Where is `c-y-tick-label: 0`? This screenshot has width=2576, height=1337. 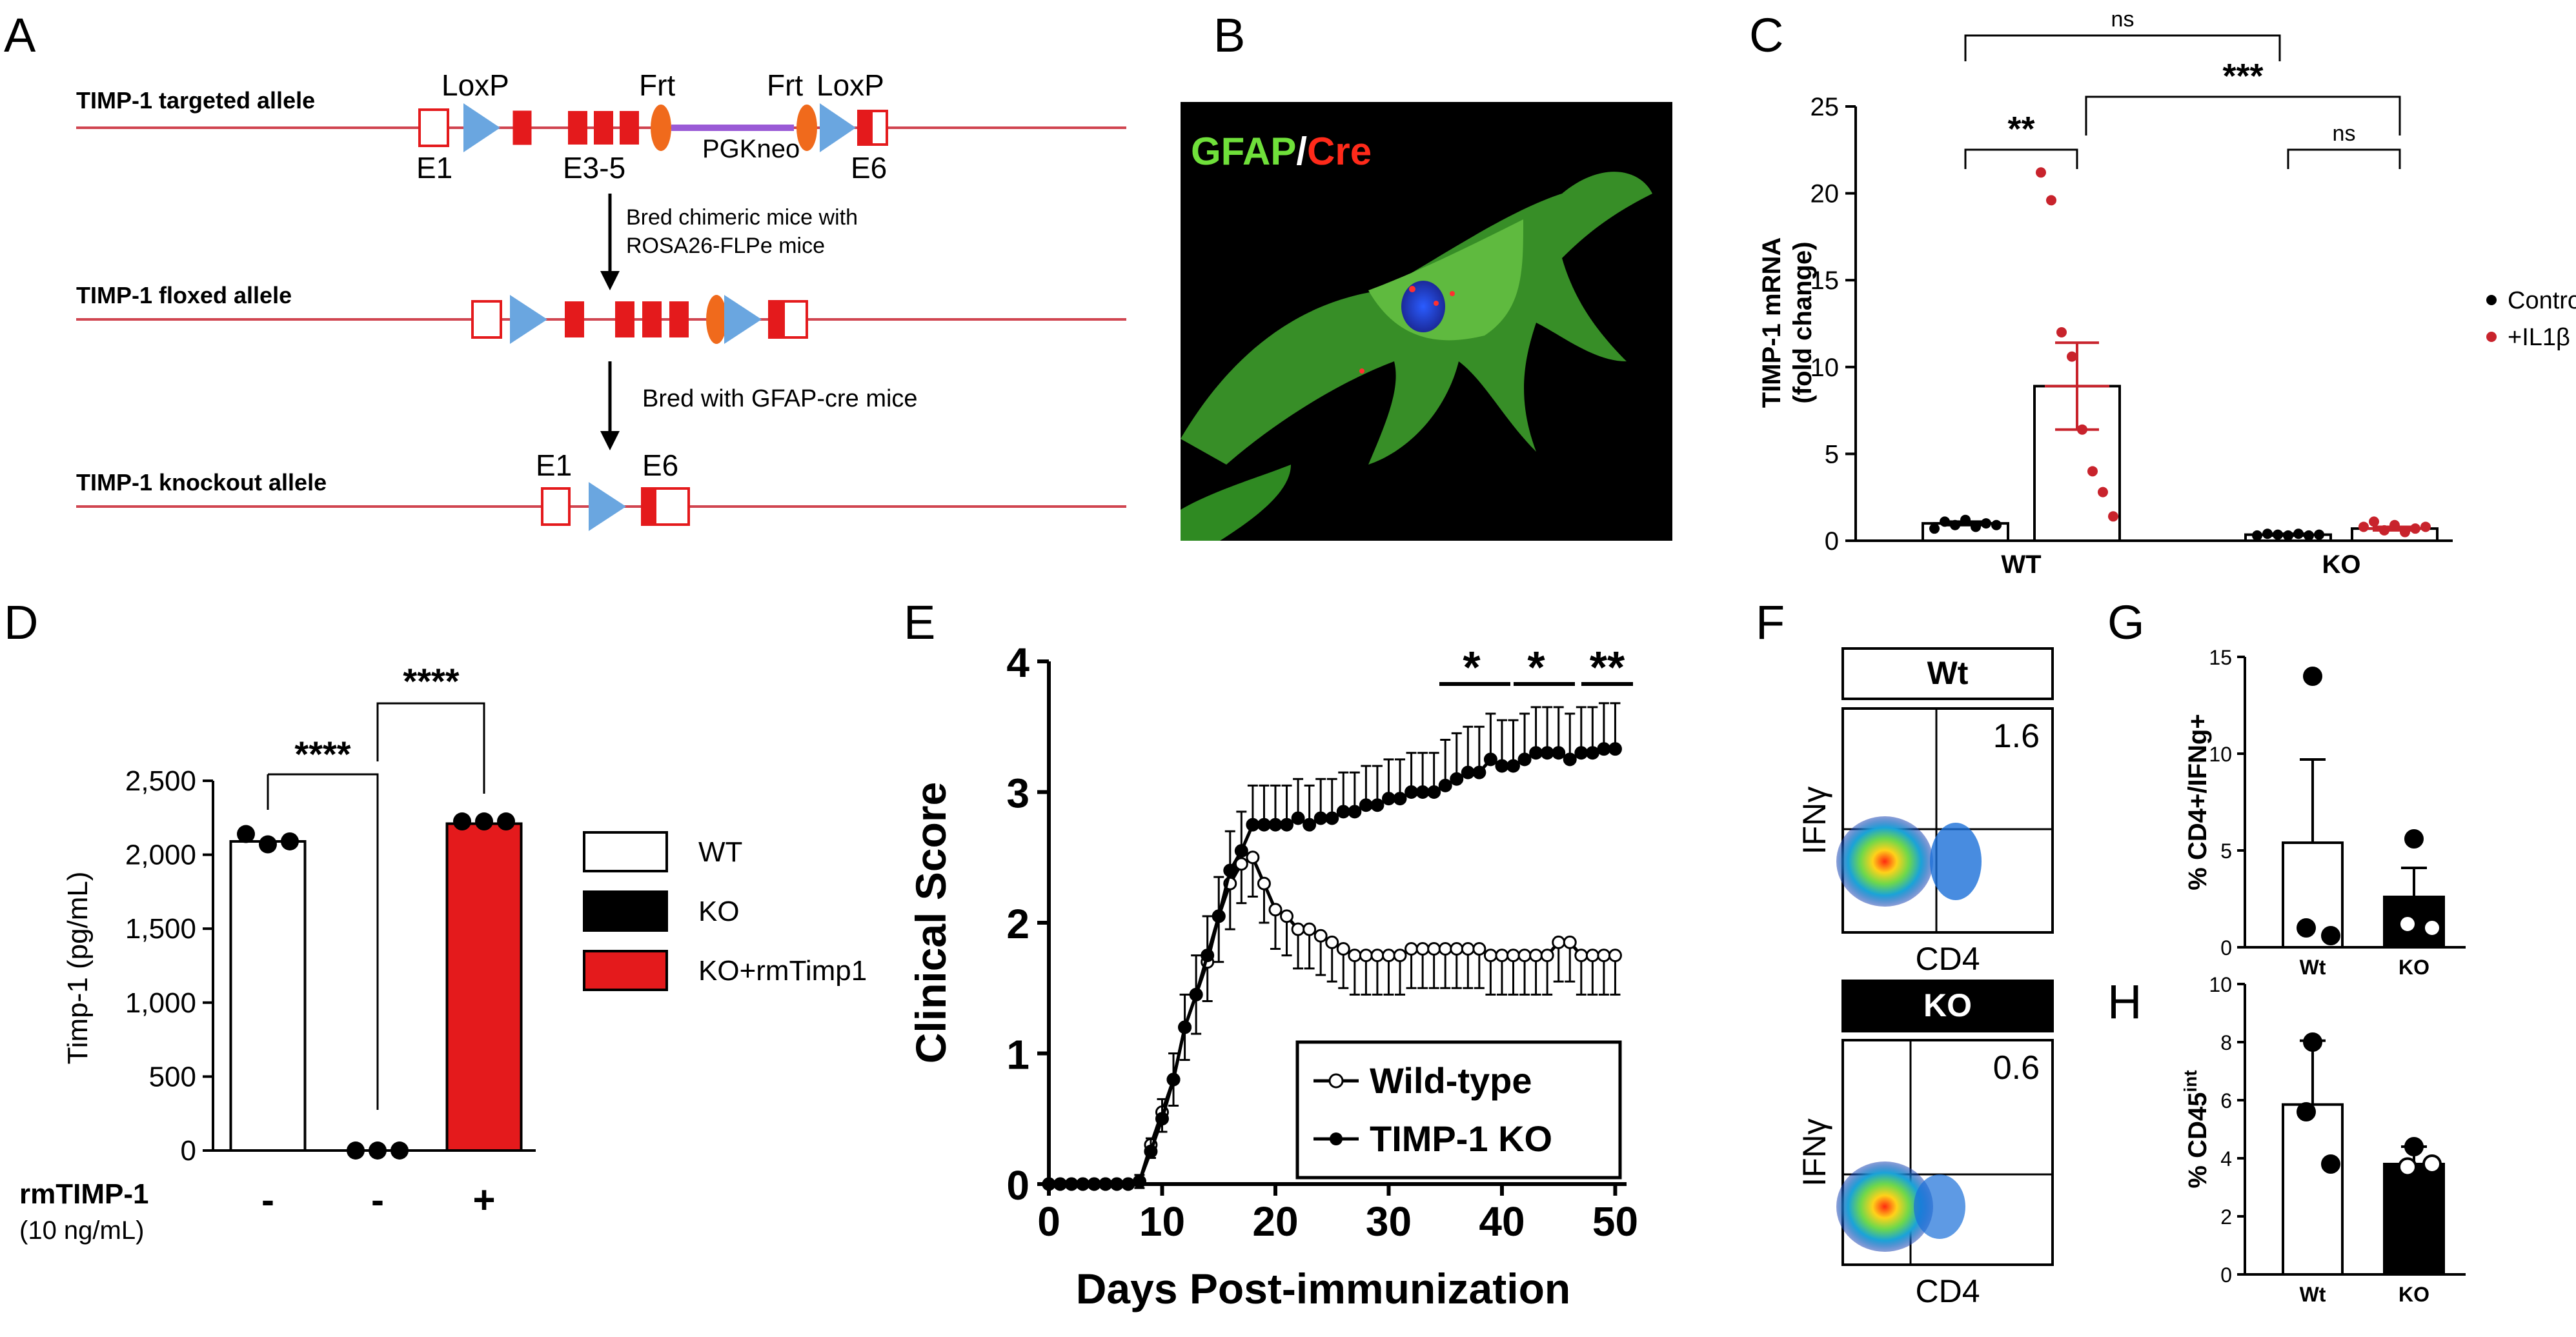 c-y-tick-label: 0 is located at coordinates (1832, 542).